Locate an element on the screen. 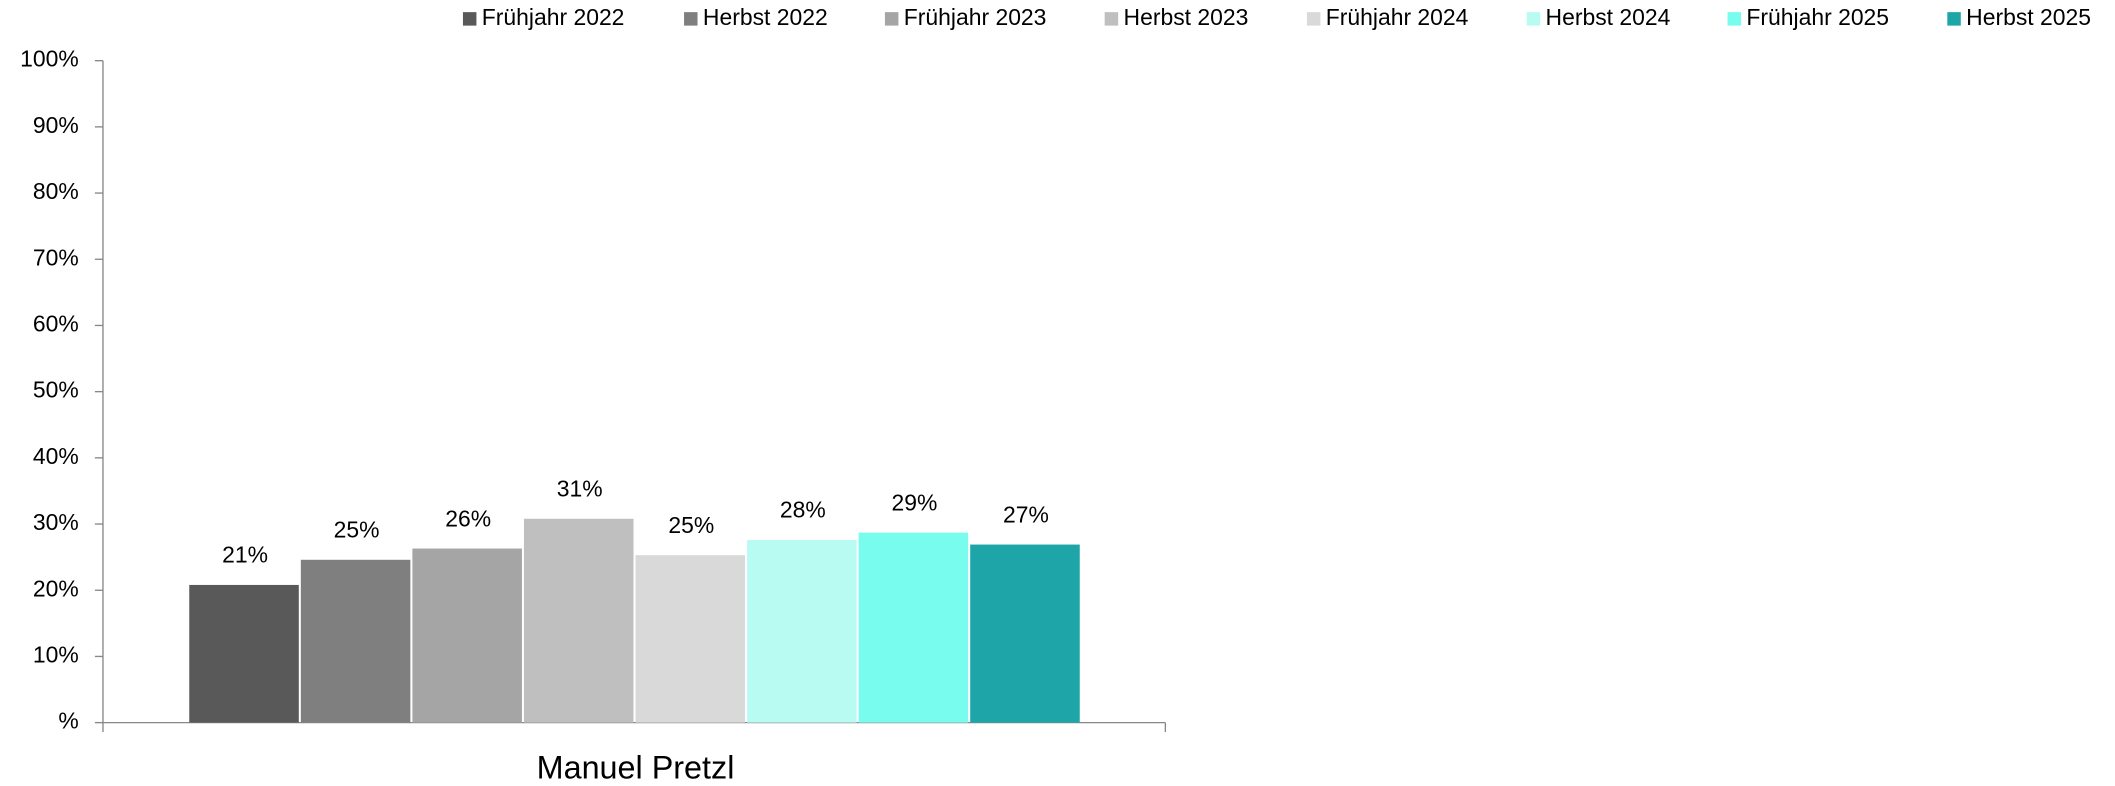 This screenshot has height=786, width=2115. y-tick-label: 50% is located at coordinates (56, 390).